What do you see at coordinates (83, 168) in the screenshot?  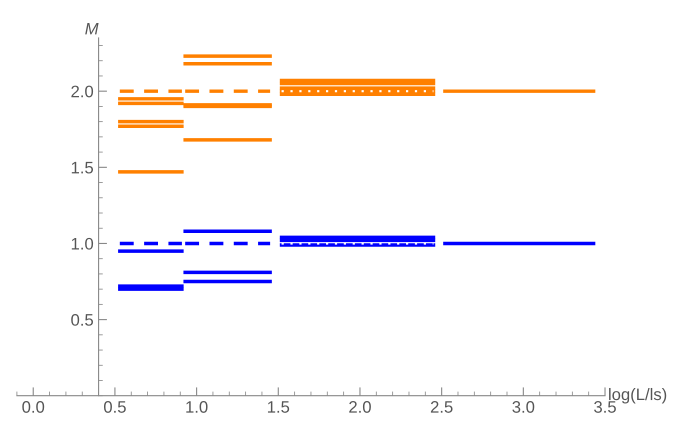 I see `y-tick-label: 1.5` at bounding box center [83, 168].